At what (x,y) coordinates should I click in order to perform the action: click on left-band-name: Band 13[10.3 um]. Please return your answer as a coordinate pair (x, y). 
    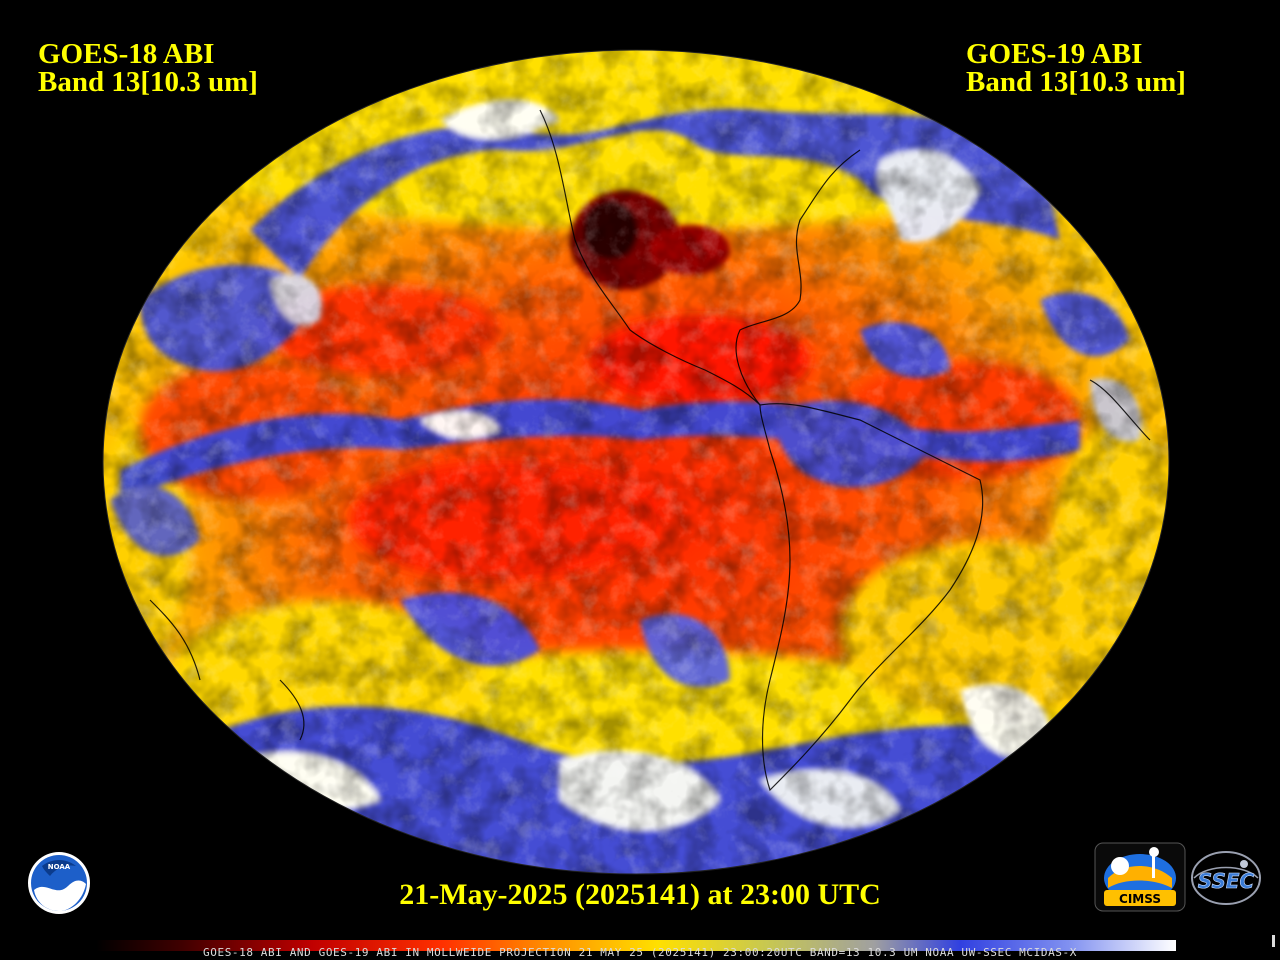
    Looking at the image, I should click on (148, 82).